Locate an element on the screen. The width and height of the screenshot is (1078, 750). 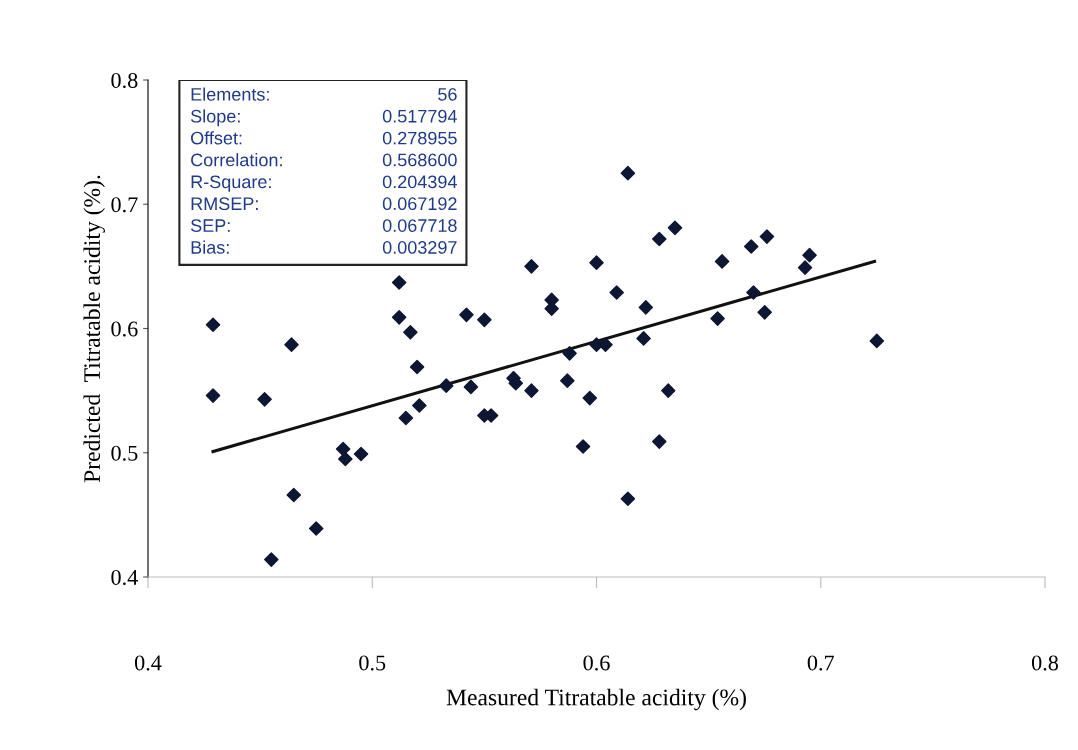
annotation: 0.517794 is located at coordinates (419, 116).